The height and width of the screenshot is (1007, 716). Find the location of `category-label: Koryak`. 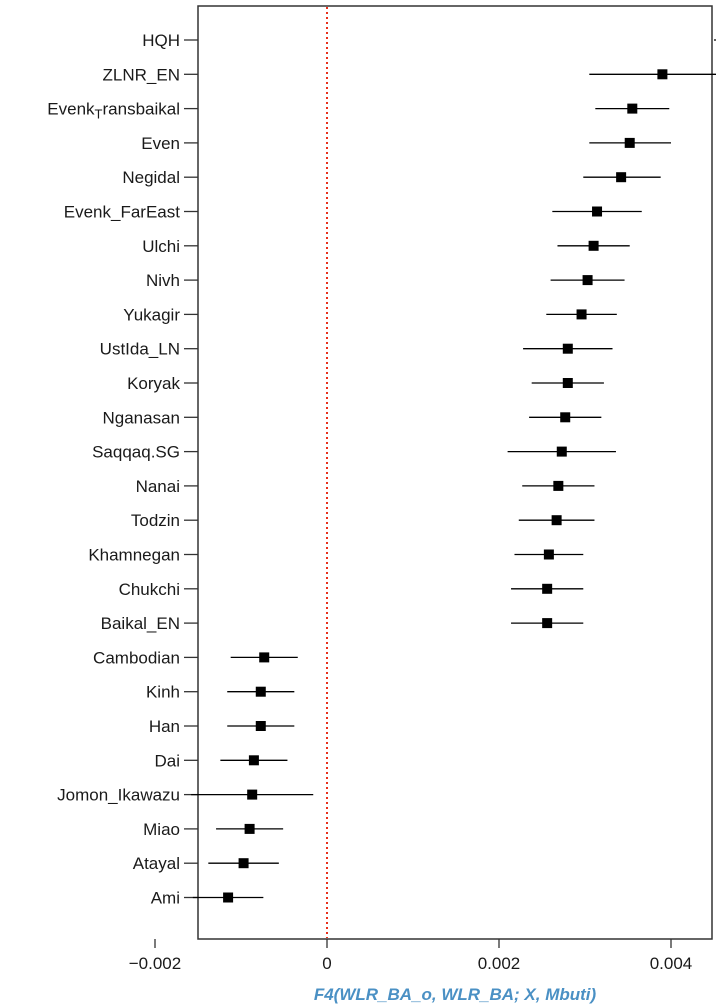

category-label: Koryak is located at coordinates (153, 383).